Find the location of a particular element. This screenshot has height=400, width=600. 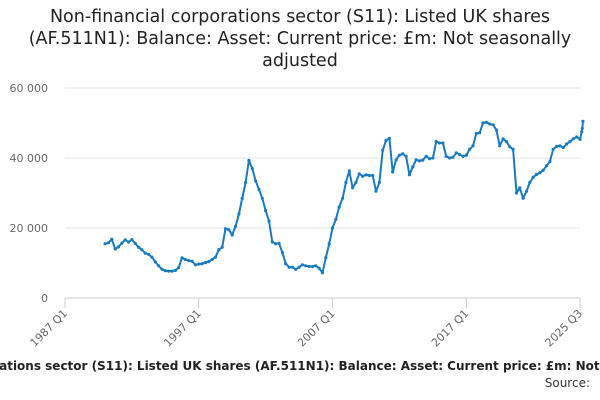

y-tick-label: 20 000 is located at coordinates (29, 228).